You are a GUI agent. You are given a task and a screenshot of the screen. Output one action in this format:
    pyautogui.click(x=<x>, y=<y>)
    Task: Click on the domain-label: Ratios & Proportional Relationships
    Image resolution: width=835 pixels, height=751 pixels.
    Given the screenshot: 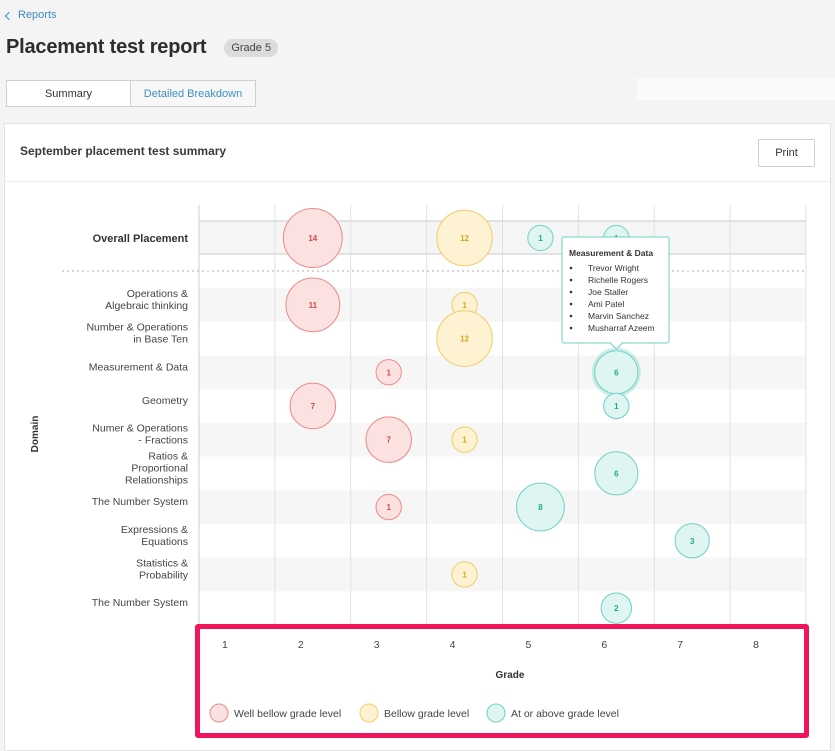 What is the action you would take?
    pyautogui.click(x=156, y=468)
    